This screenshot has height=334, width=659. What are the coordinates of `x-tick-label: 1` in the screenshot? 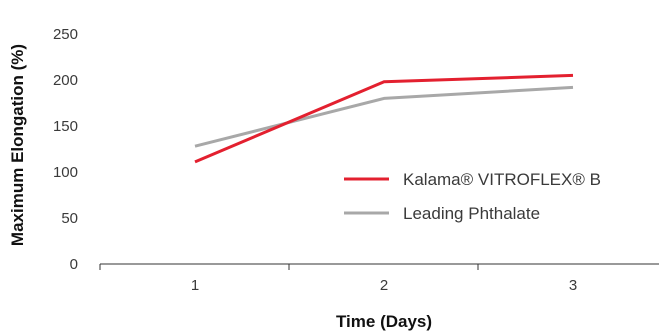 It's located at (195, 285).